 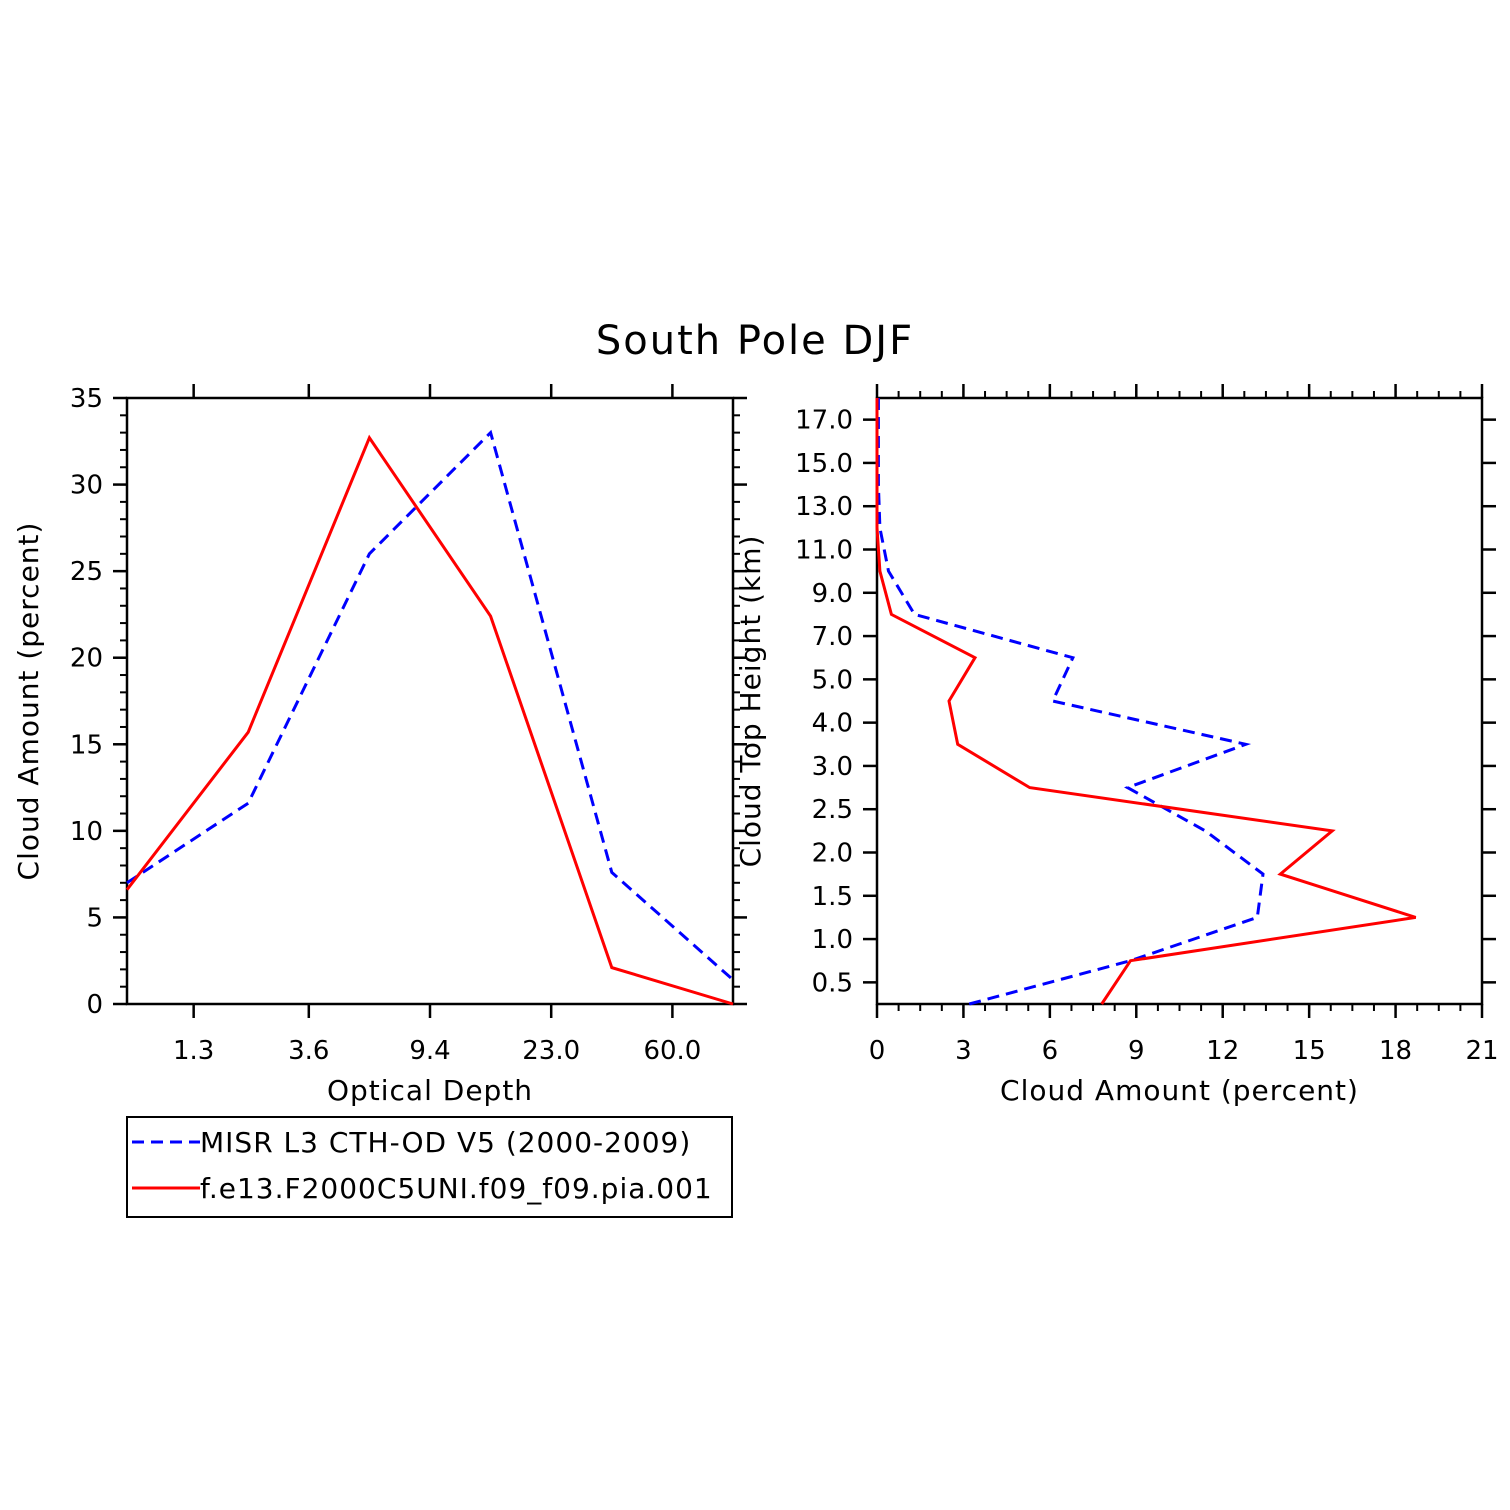 I want to click on x-tick-label: 12, so click(x=1222, y=1051).